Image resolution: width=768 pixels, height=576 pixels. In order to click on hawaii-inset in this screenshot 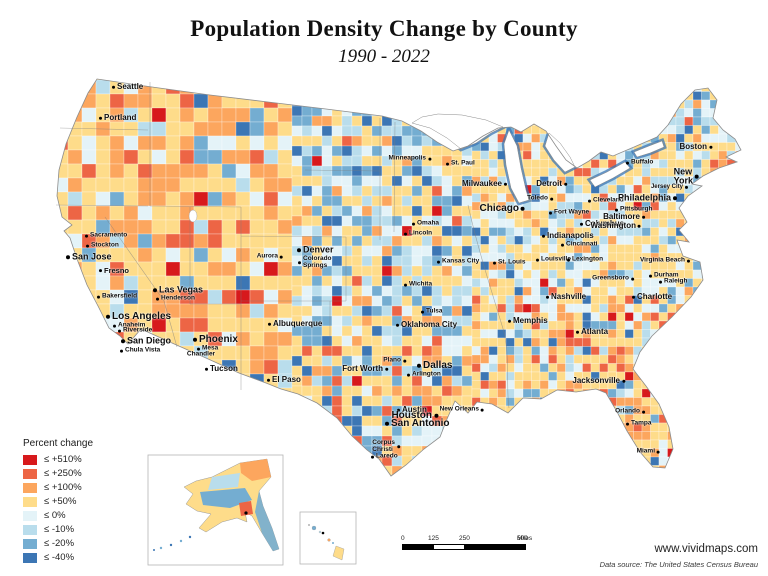, I will do `click(328, 538)`.